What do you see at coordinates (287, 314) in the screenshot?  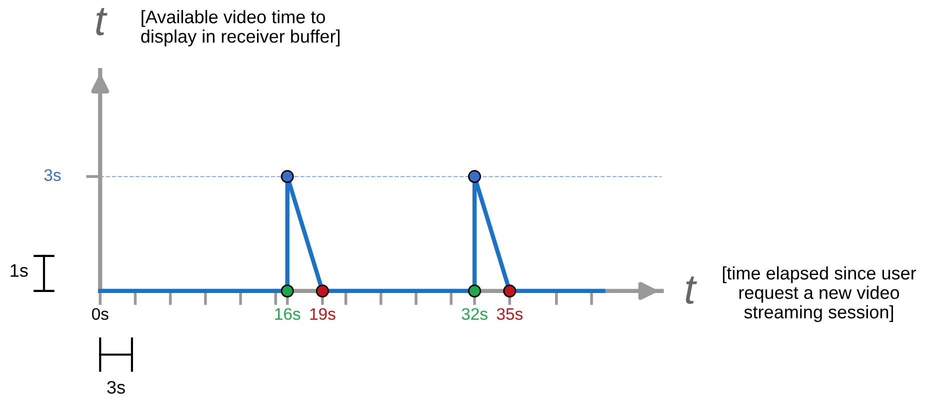 I see `x-tick-label: 16s` at bounding box center [287, 314].